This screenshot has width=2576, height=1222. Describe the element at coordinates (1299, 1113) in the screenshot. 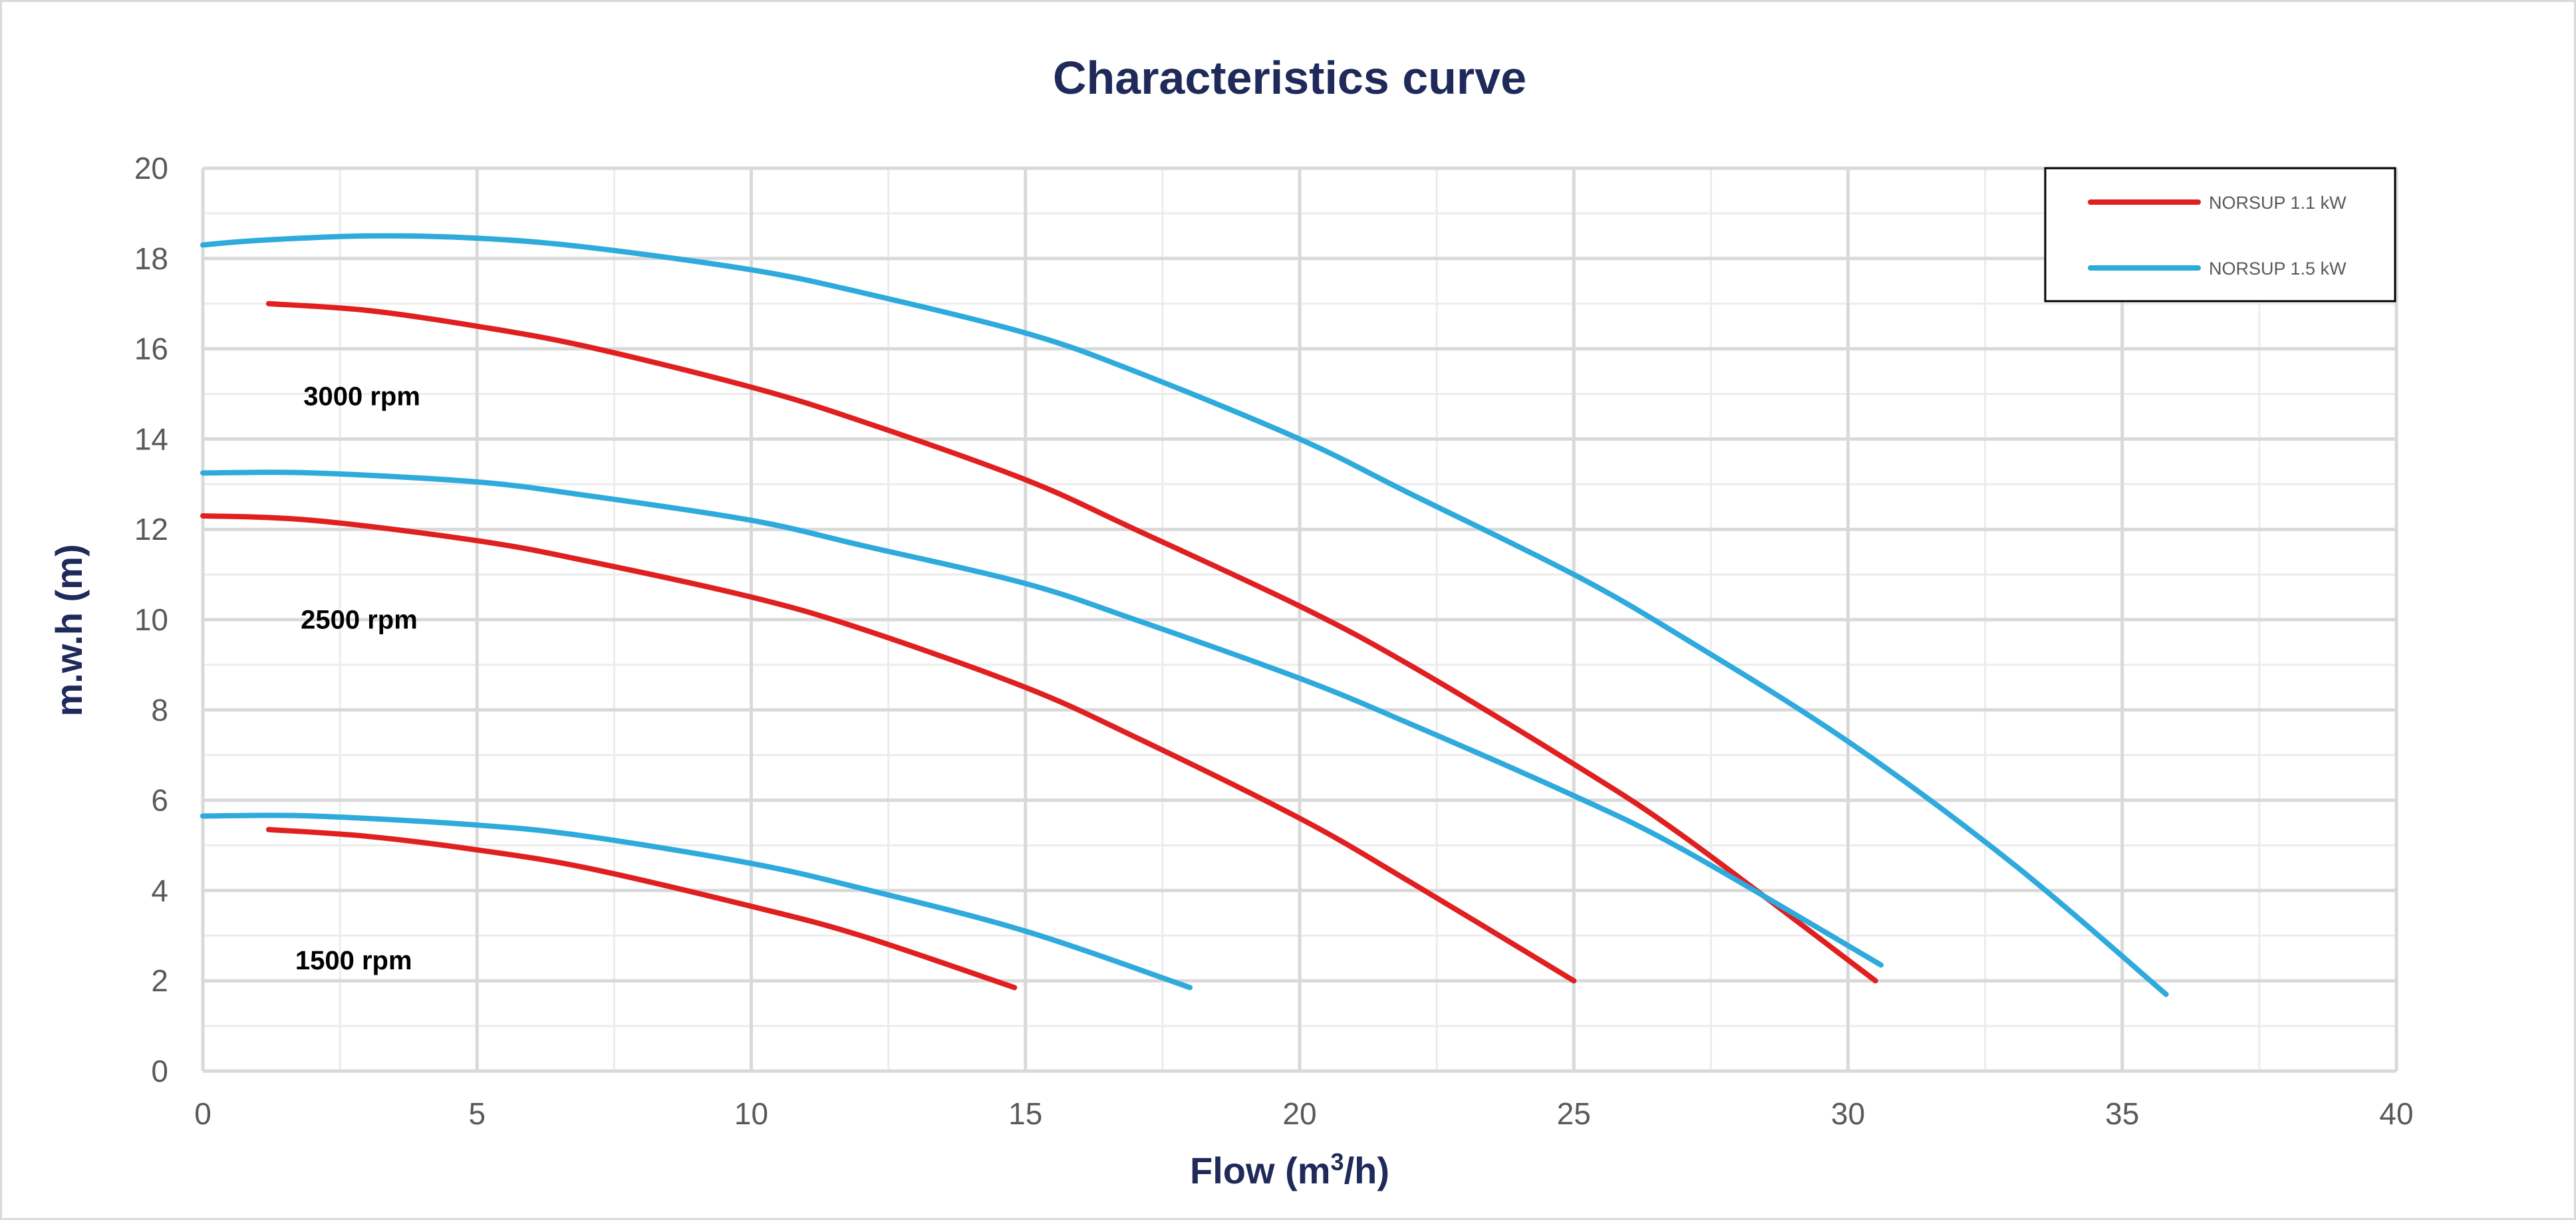

I see `x-tick-label: 20` at that location.